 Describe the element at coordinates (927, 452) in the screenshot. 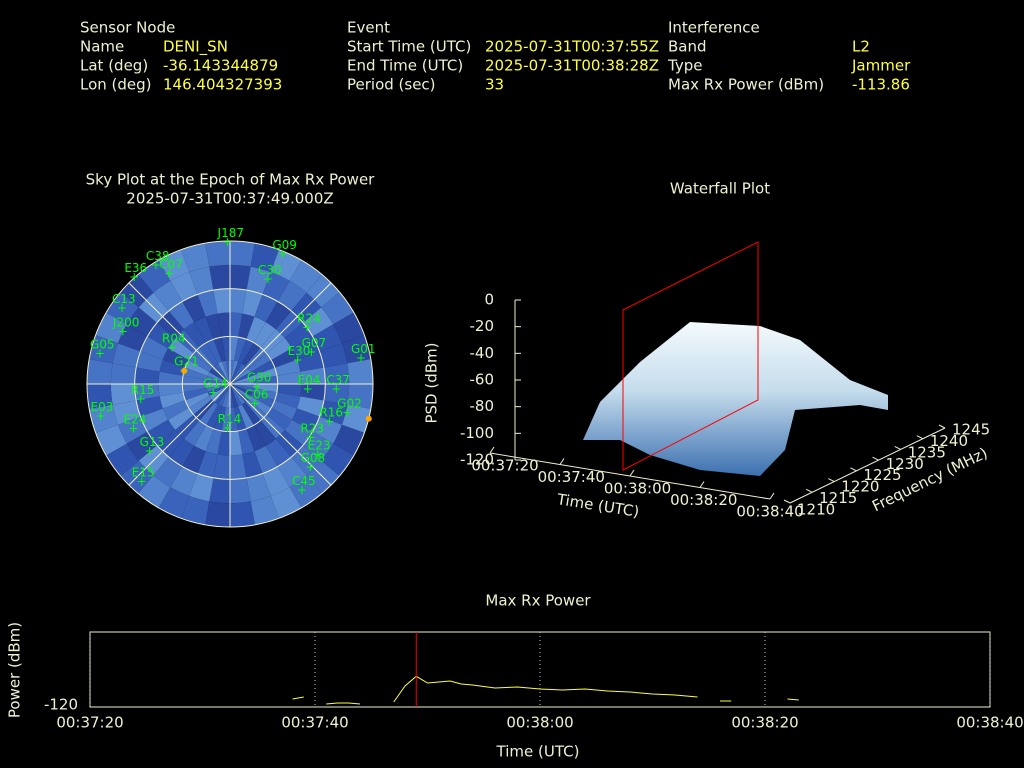

I see `frequency-tick-label: 1235` at that location.